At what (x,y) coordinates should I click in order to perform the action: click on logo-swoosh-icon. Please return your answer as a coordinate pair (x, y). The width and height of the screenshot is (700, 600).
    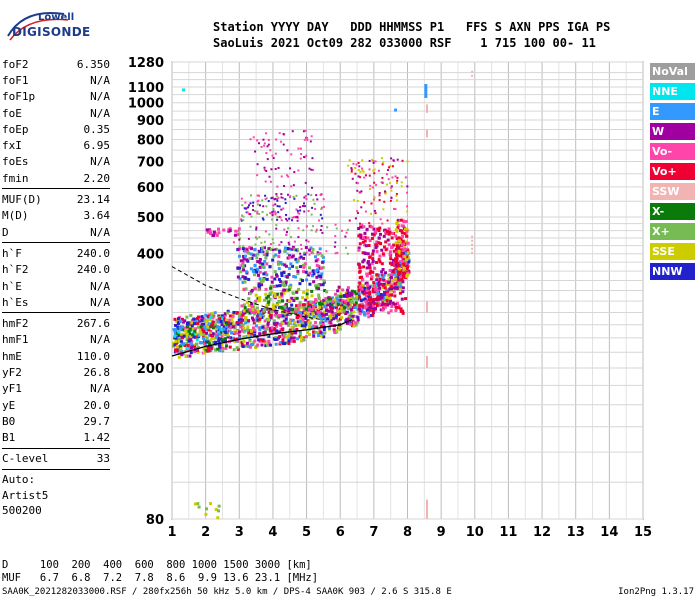
    Looking at the image, I should click on (38, 26).